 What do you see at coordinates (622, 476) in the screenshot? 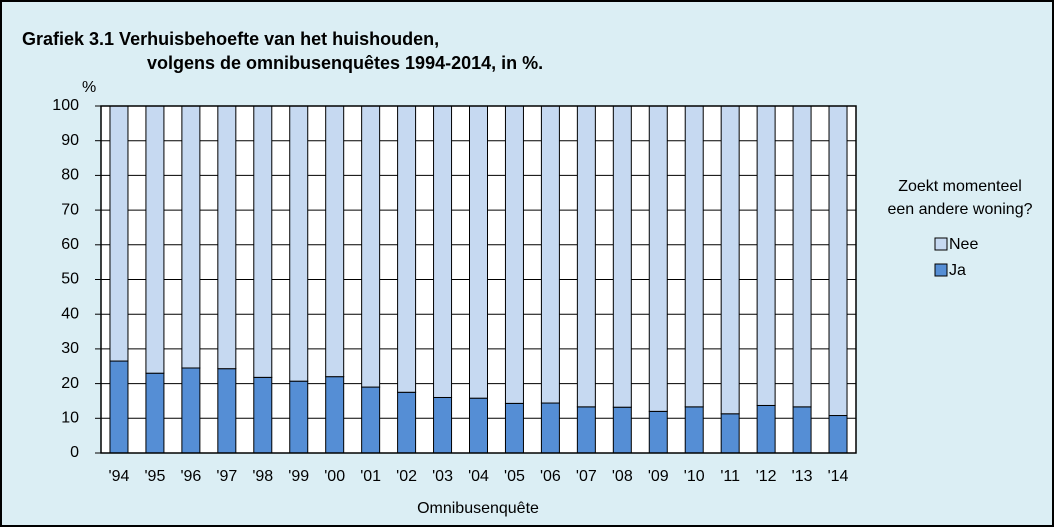
I see `x-tick-label: '08` at bounding box center [622, 476].